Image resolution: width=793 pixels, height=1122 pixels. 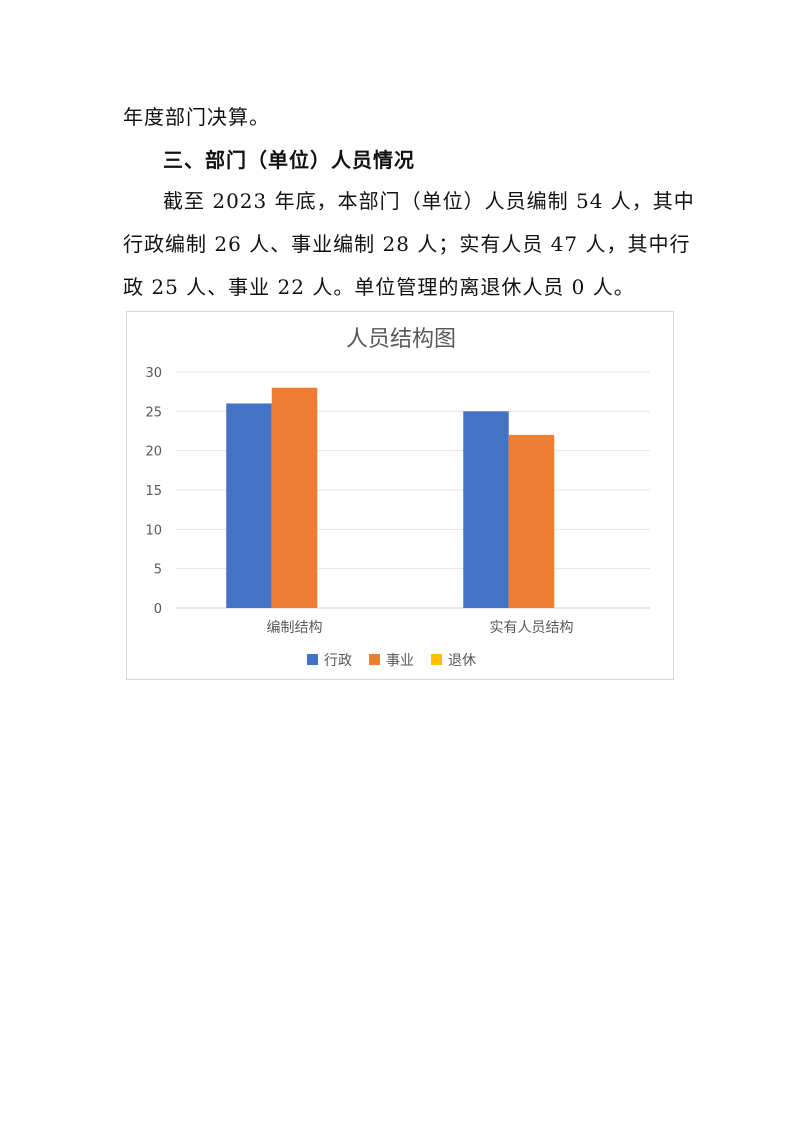 What do you see at coordinates (196, 117) in the screenshot?
I see `paragraph-line: 年度部门决算。` at bounding box center [196, 117].